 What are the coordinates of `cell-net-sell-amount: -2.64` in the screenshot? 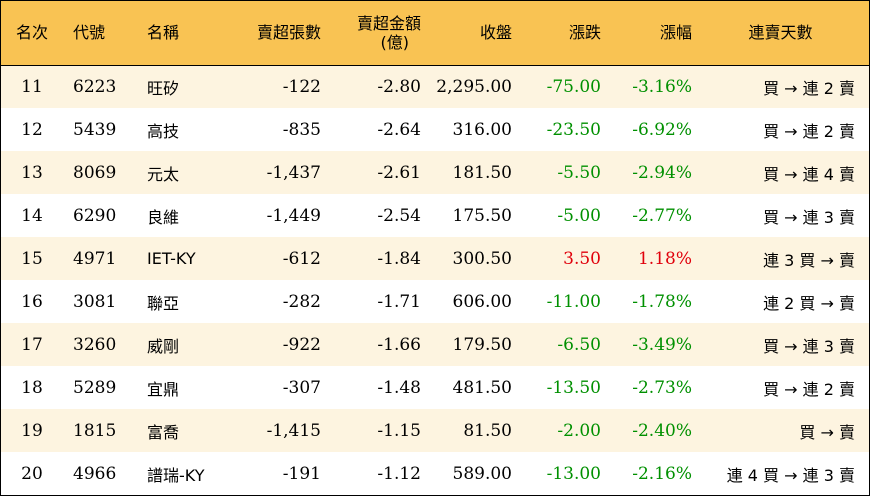 It's located at (399, 129).